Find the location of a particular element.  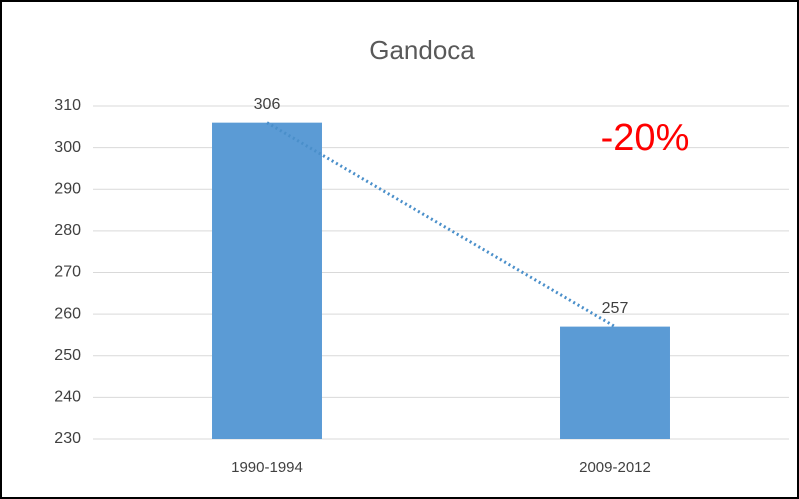

y-tick-label: 300 is located at coordinates (67, 147).